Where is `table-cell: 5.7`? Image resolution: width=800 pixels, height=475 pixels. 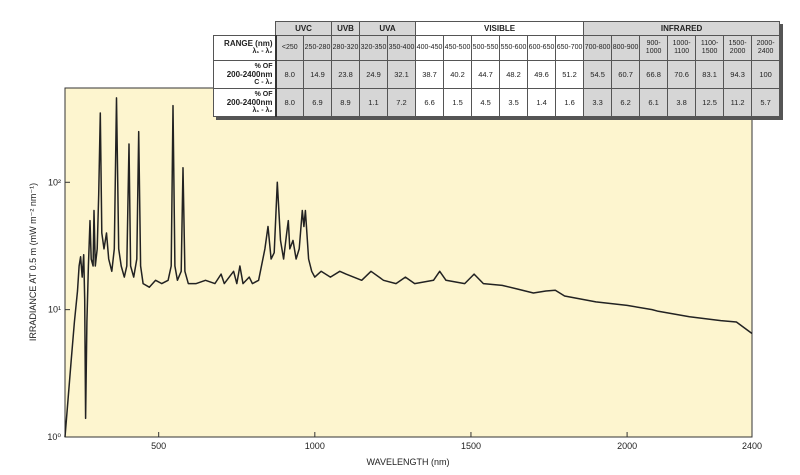
table-cell: 5.7 is located at coordinates (766, 102).